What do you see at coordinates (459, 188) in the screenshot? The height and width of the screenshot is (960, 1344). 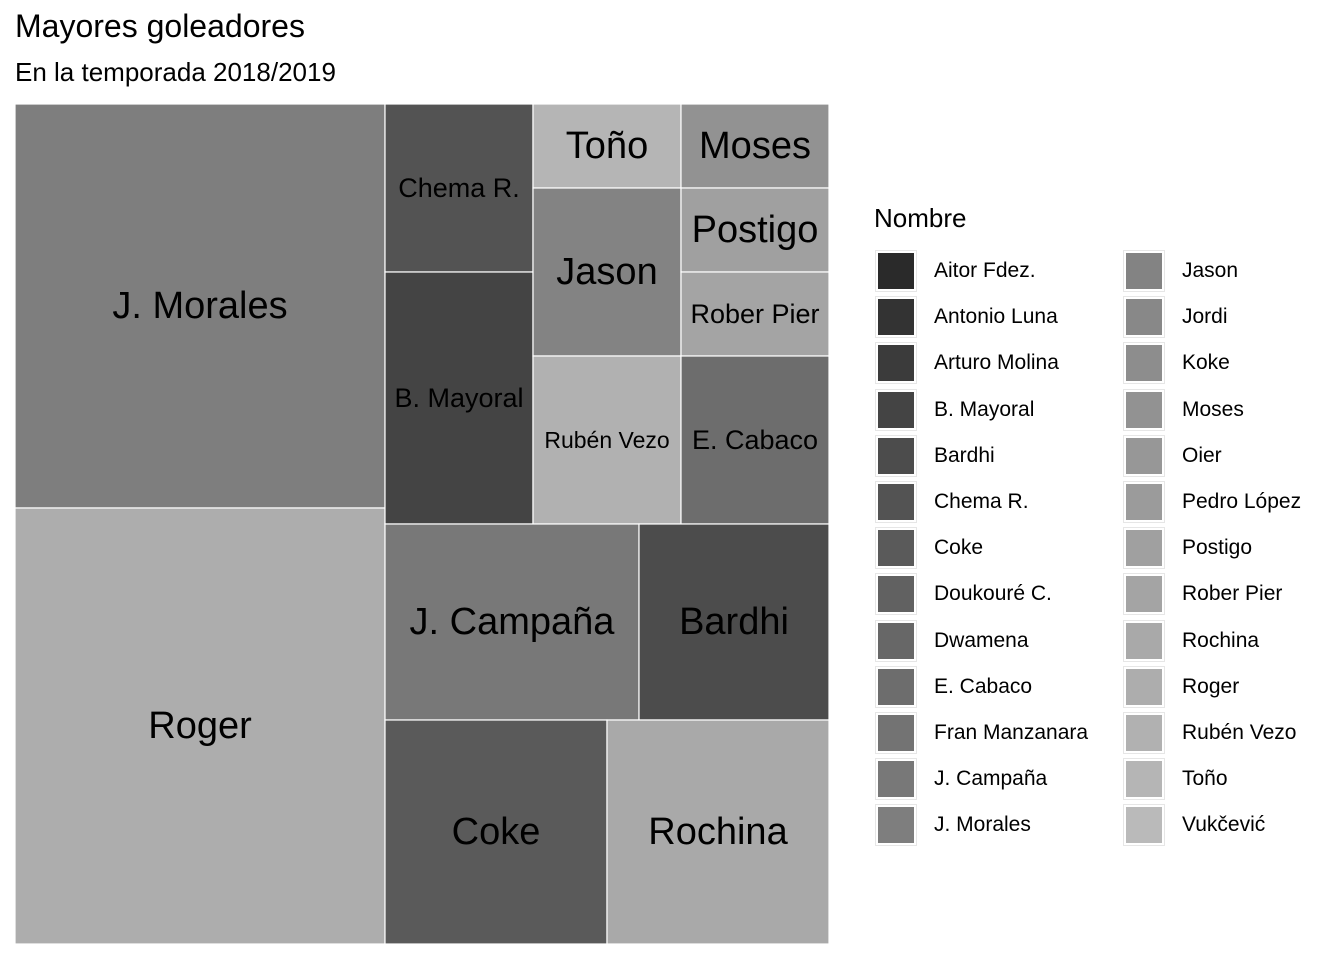 I see `tile-chema-r` at bounding box center [459, 188].